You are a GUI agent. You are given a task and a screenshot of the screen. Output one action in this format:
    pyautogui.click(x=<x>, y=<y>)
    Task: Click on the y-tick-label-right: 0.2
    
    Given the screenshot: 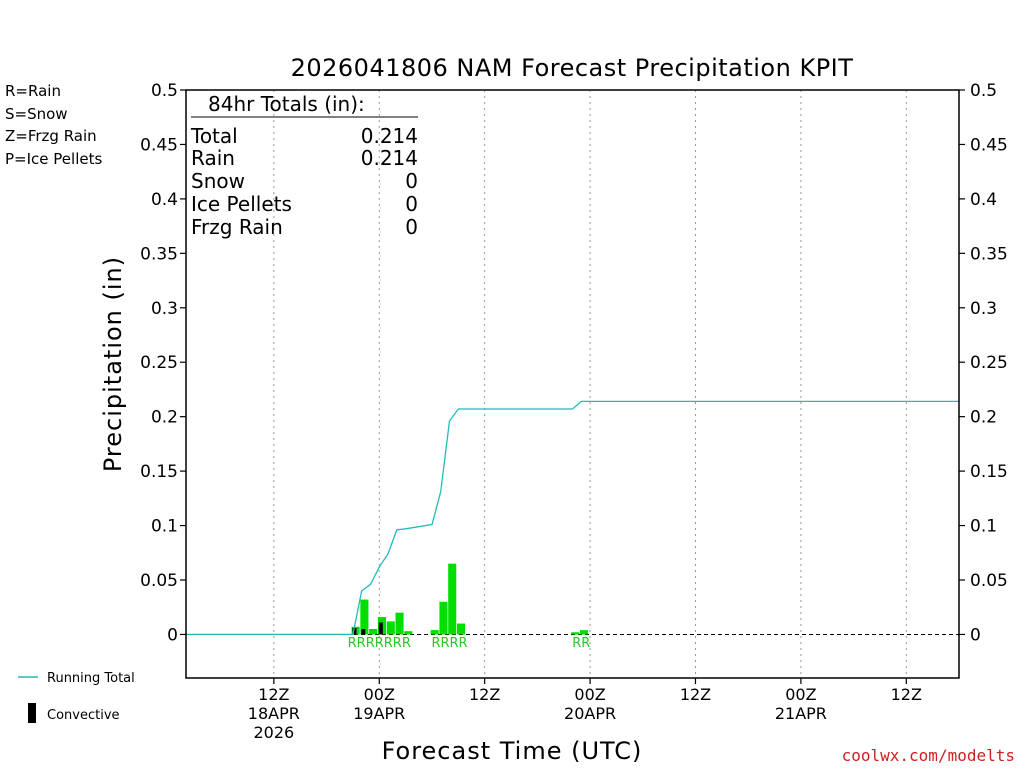 What is the action you would take?
    pyautogui.click(x=983, y=418)
    